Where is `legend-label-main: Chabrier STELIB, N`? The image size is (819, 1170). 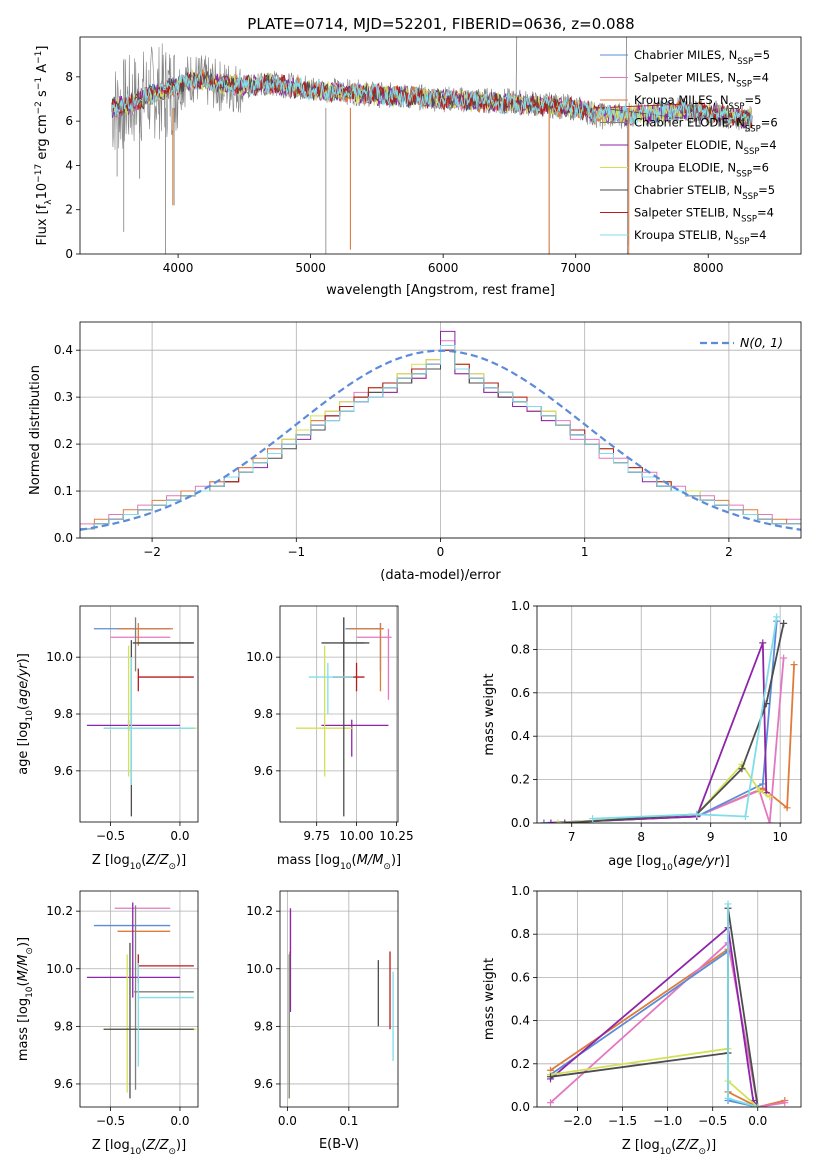 legend-label-main: Chabrier STELIB, N is located at coordinates (688, 190).